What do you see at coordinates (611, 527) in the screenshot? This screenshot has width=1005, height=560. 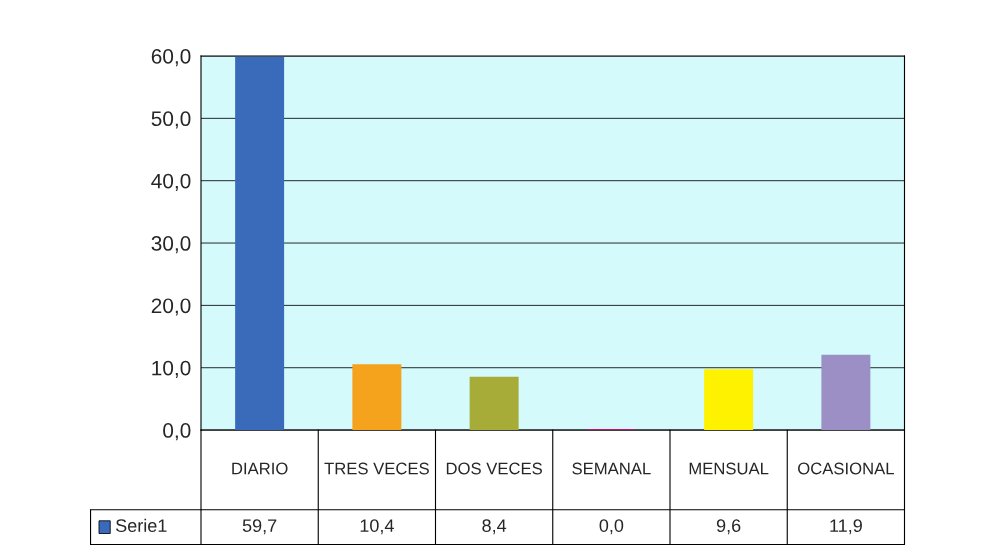 I see `data-label: 0,0` at bounding box center [611, 527].